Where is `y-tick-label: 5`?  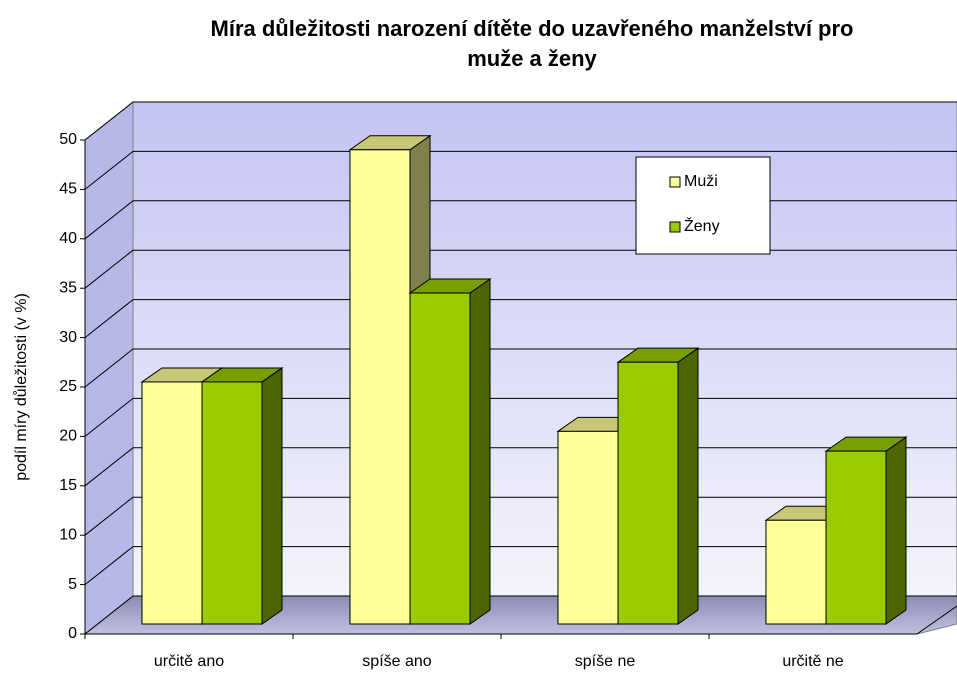 y-tick-label: 5 is located at coordinates (72, 584).